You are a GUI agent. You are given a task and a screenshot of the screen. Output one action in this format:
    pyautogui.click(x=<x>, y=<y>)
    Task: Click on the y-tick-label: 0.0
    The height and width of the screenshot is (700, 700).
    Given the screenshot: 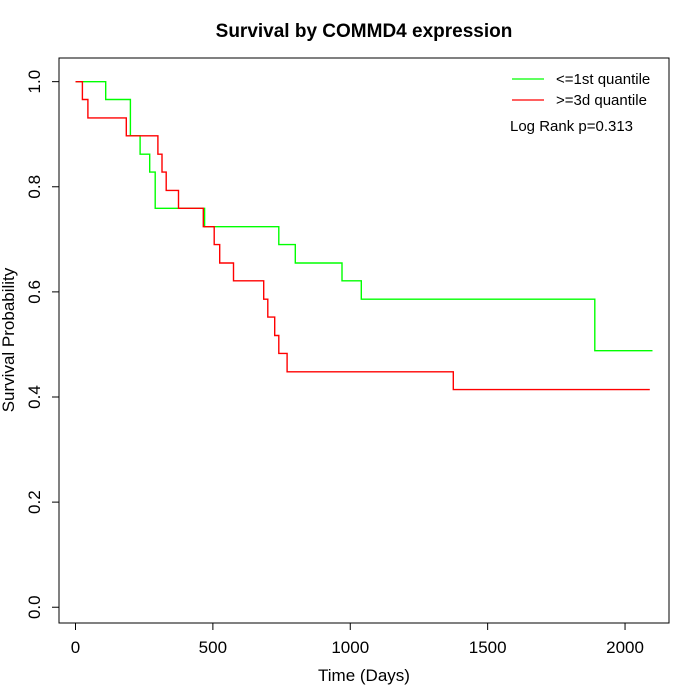 What is the action you would take?
    pyautogui.click(x=34, y=607)
    